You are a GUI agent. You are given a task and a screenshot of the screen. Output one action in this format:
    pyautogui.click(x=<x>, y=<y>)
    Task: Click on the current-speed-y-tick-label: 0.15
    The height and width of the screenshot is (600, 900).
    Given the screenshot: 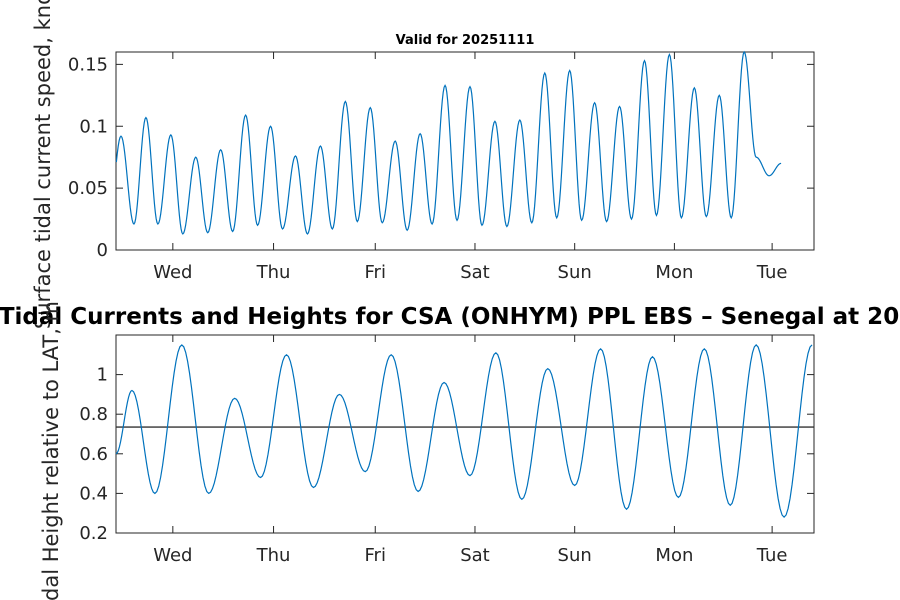 What is the action you would take?
    pyautogui.click(x=88, y=64)
    